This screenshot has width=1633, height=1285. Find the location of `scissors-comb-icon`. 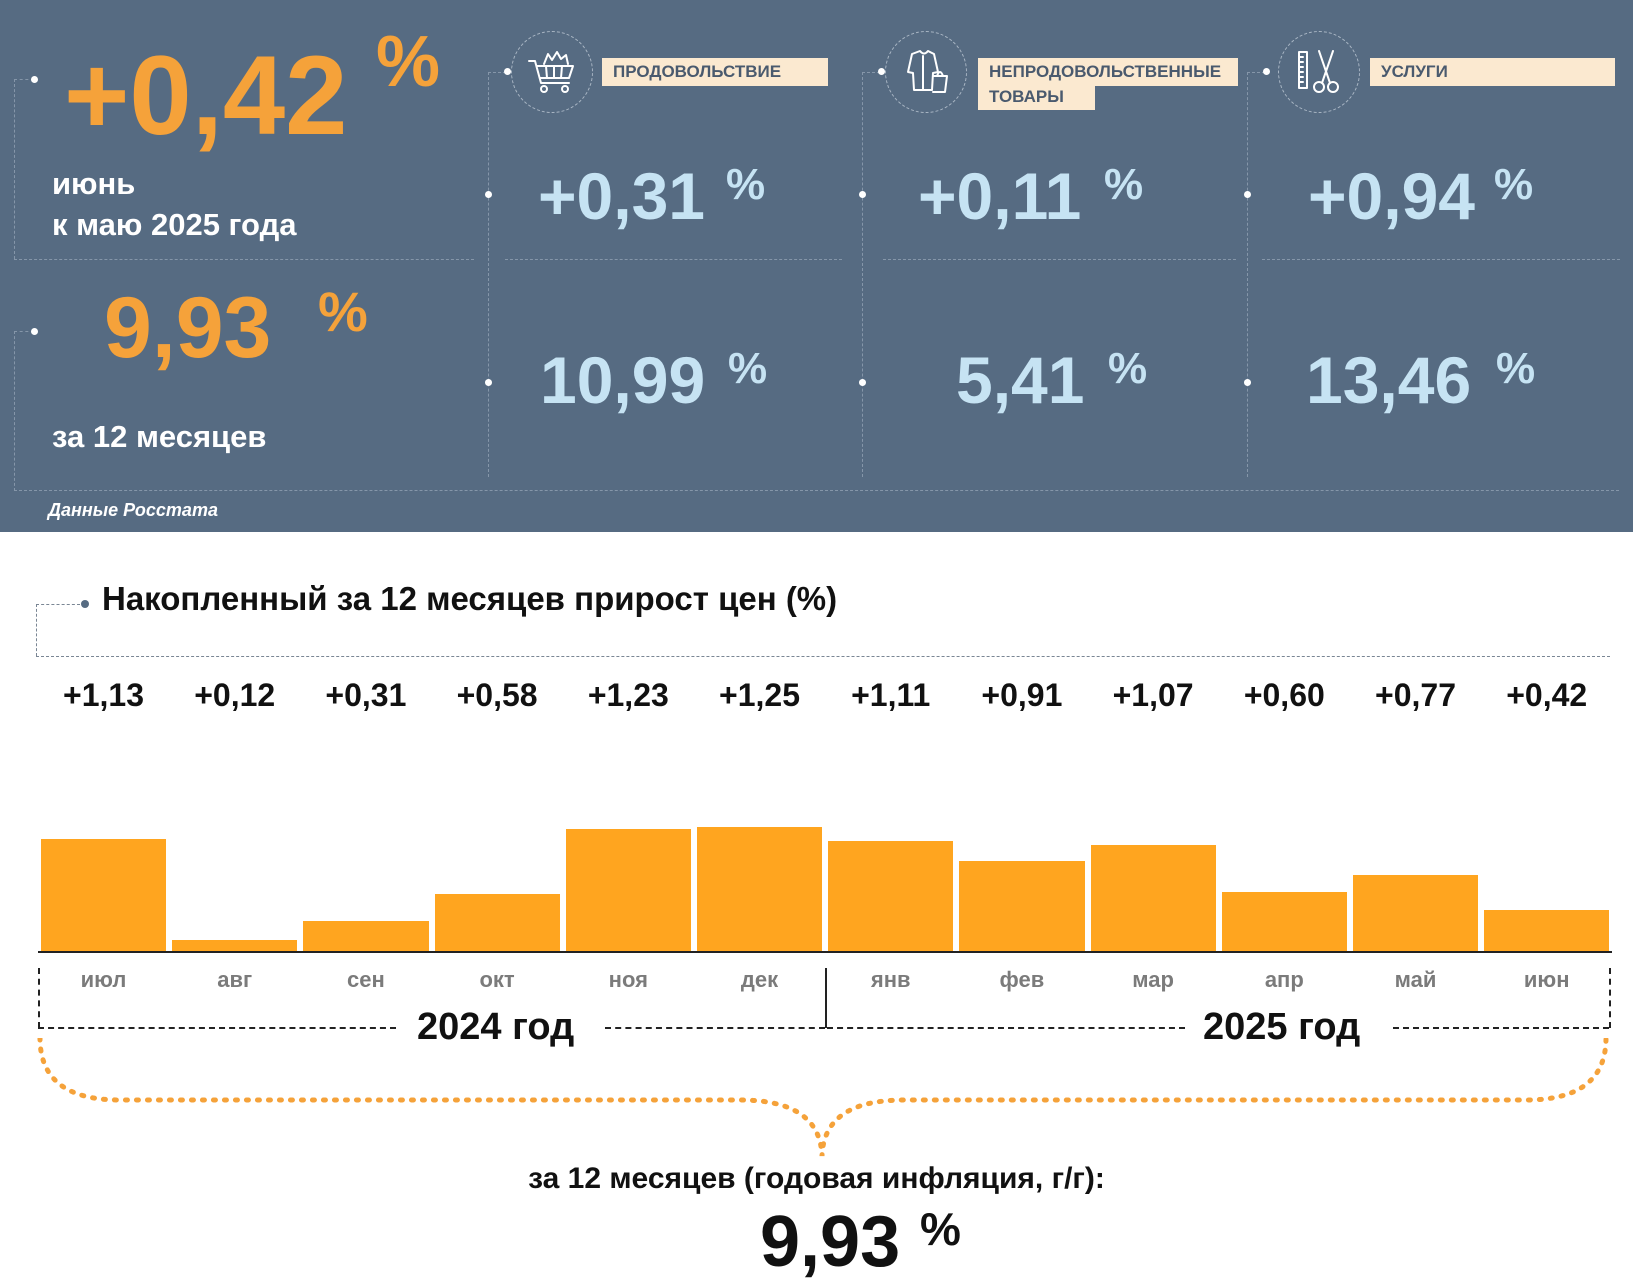

scissors-comb-icon is located at coordinates (1318, 71).